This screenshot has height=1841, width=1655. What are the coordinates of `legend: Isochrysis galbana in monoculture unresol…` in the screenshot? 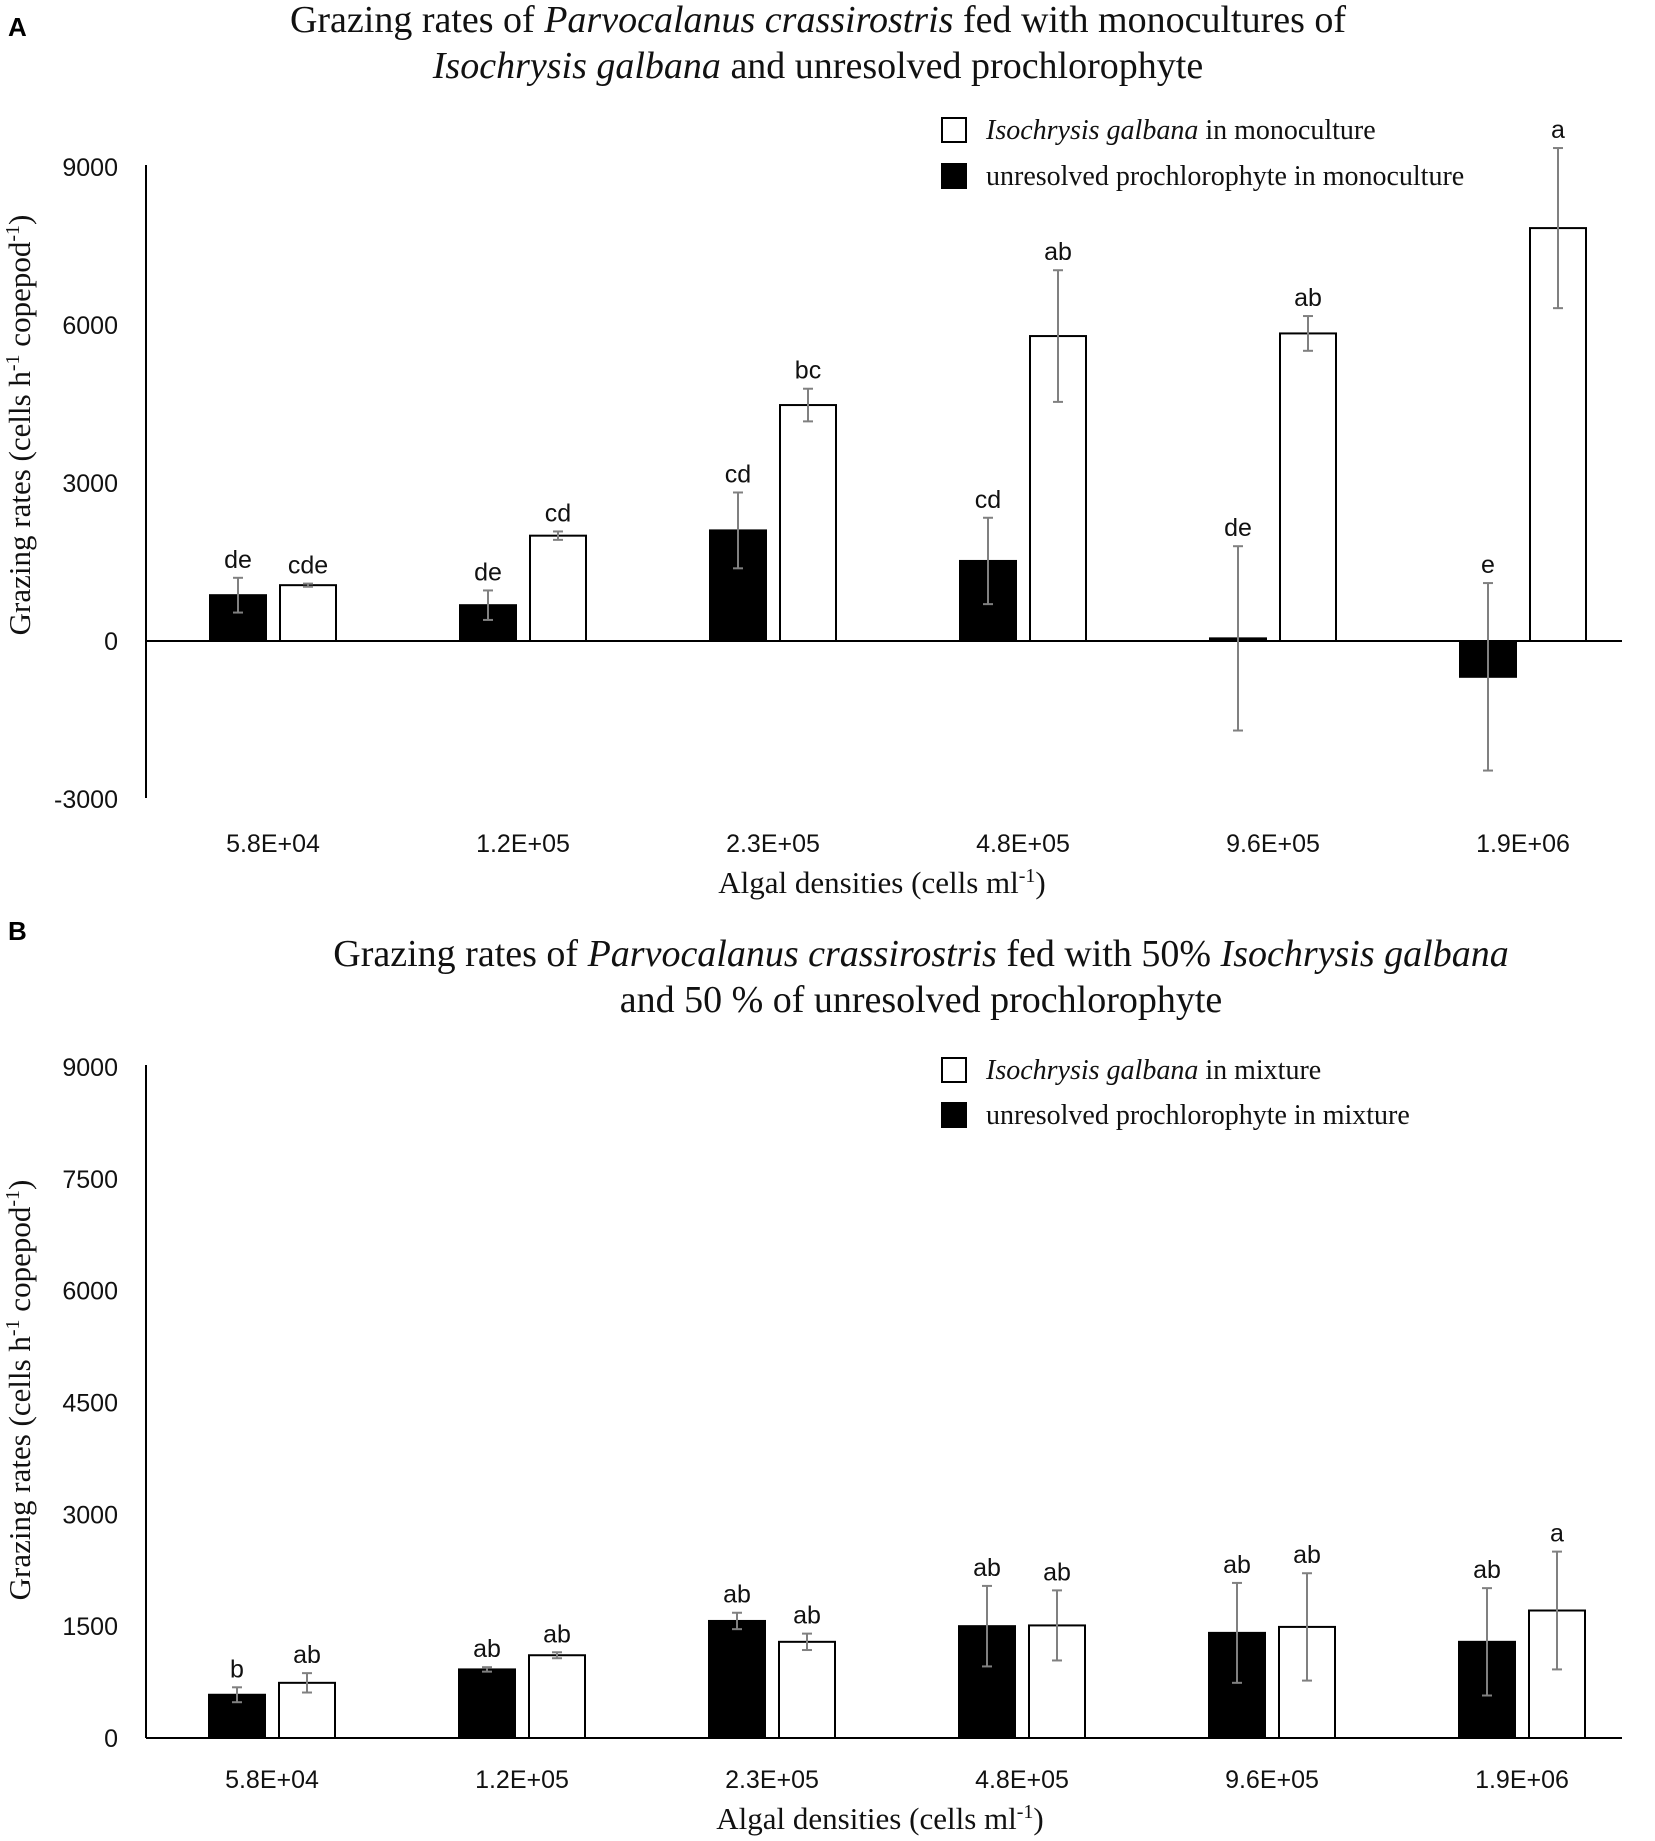 It's located at (1202, 153).